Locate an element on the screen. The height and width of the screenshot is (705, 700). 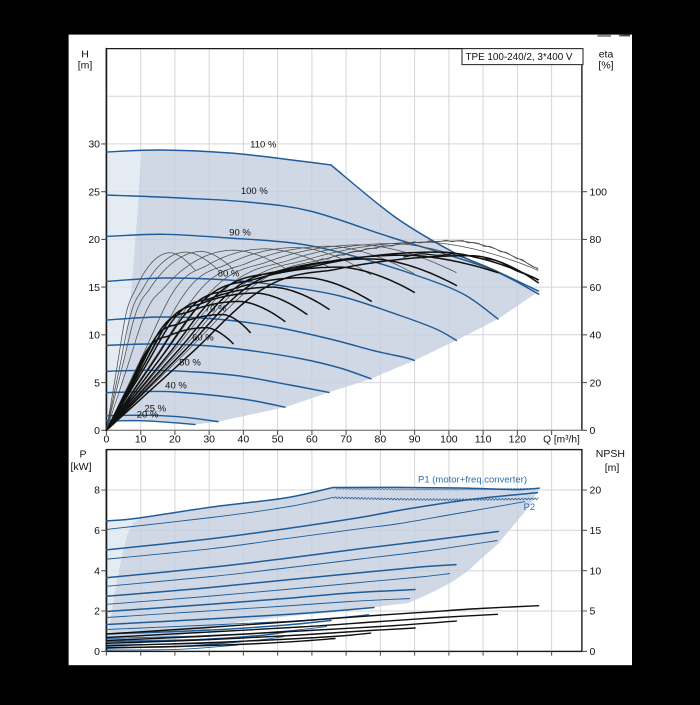
svg-text: 110 % is located at coordinates (263, 144).